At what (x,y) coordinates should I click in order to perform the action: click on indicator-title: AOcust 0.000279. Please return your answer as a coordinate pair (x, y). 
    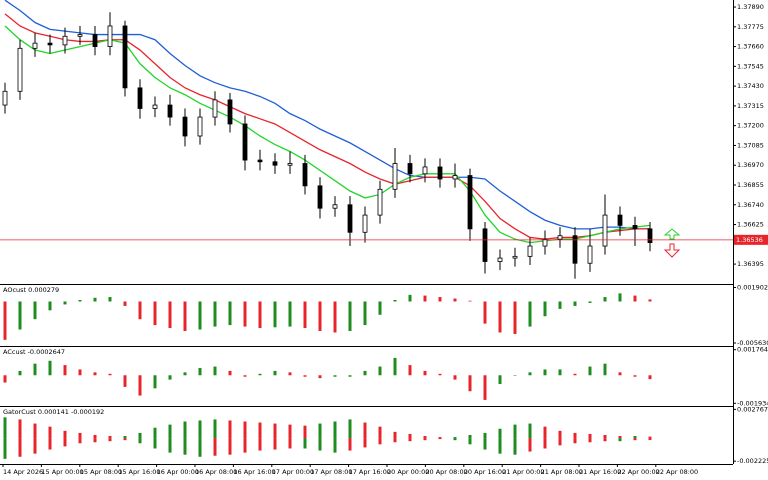
    Looking at the image, I should click on (31, 290).